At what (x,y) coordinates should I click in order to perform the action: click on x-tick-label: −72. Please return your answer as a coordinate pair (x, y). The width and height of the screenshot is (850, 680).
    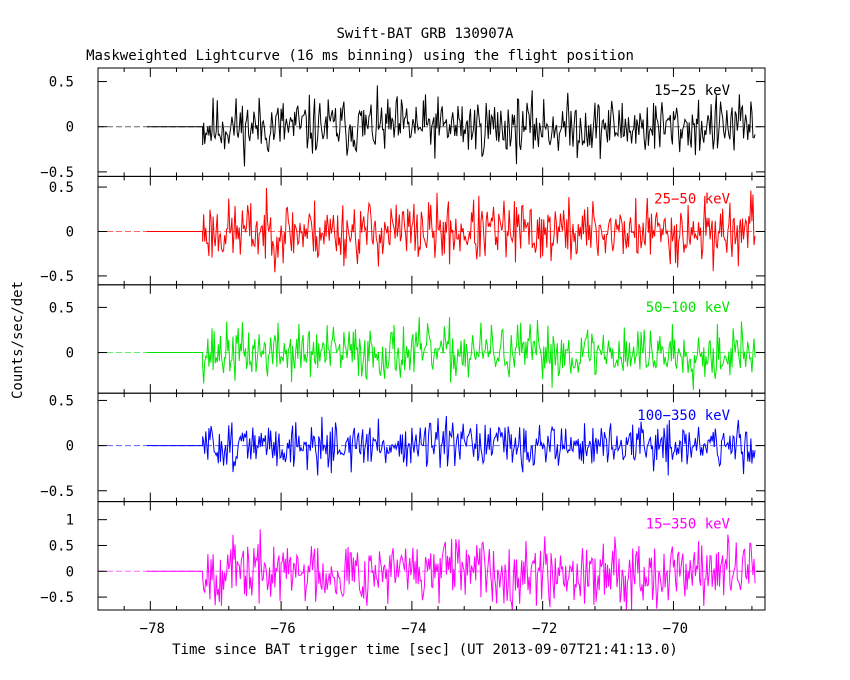
    Looking at the image, I should click on (544, 629).